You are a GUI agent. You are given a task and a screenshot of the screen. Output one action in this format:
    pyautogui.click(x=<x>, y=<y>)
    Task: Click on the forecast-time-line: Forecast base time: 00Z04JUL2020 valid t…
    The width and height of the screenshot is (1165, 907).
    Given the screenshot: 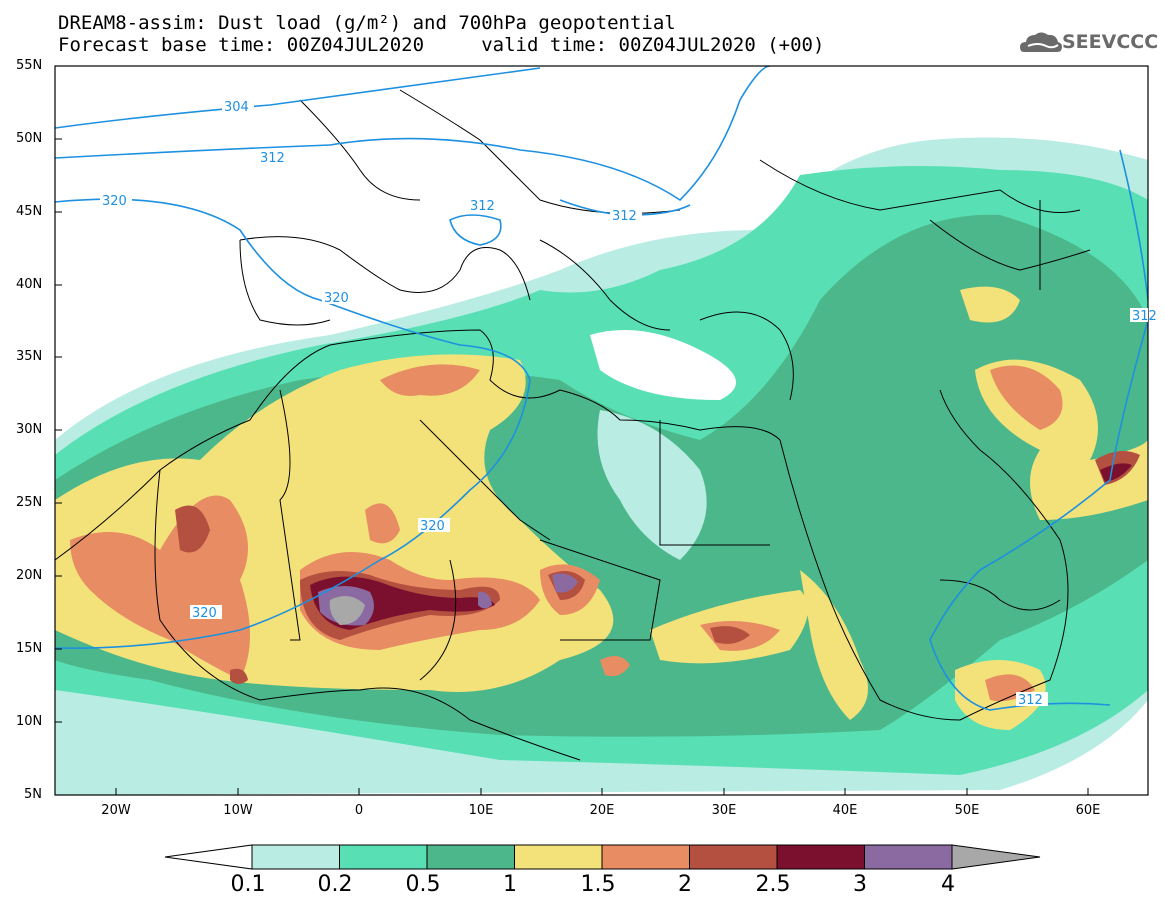 What is the action you would take?
    pyautogui.click(x=441, y=45)
    